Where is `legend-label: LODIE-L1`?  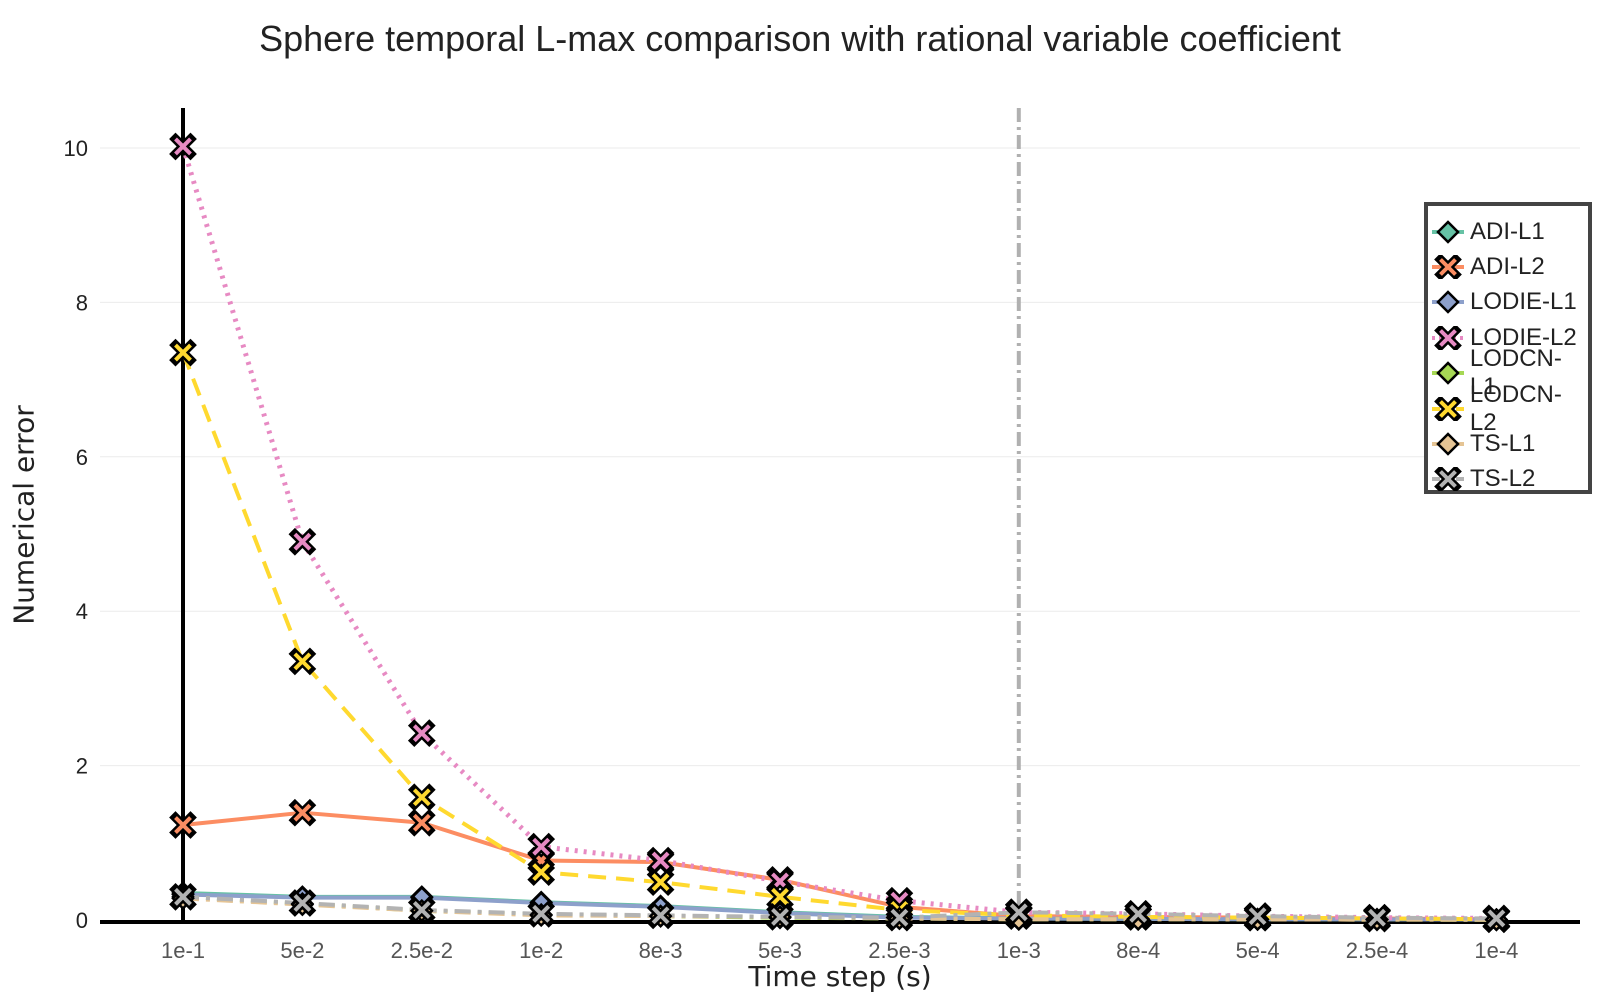
legend-label: LODIE-L1 is located at coordinates (1523, 302).